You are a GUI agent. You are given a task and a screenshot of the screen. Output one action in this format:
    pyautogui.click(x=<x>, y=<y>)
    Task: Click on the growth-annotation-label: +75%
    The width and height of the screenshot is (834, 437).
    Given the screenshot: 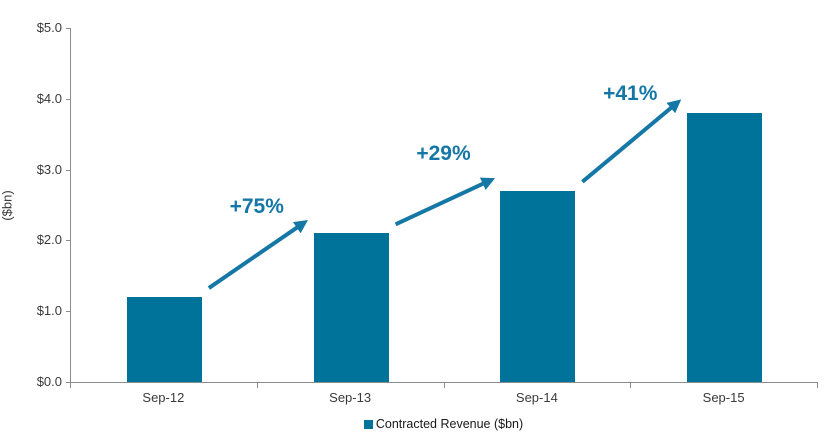 What is the action you would take?
    pyautogui.click(x=256, y=207)
    